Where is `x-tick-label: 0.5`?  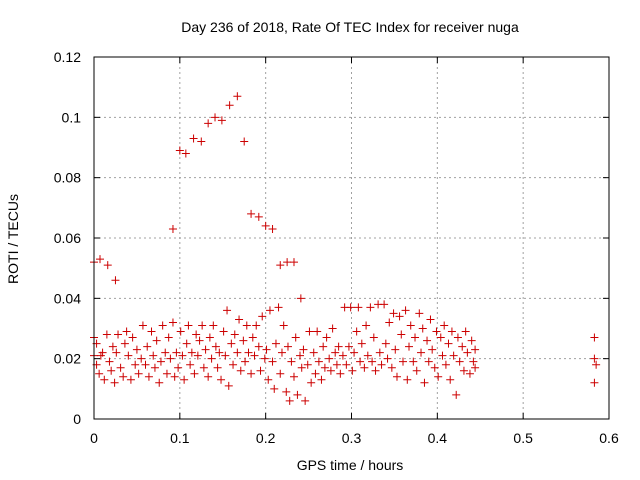
x-tick-label: 0.5 is located at coordinates (523, 438).